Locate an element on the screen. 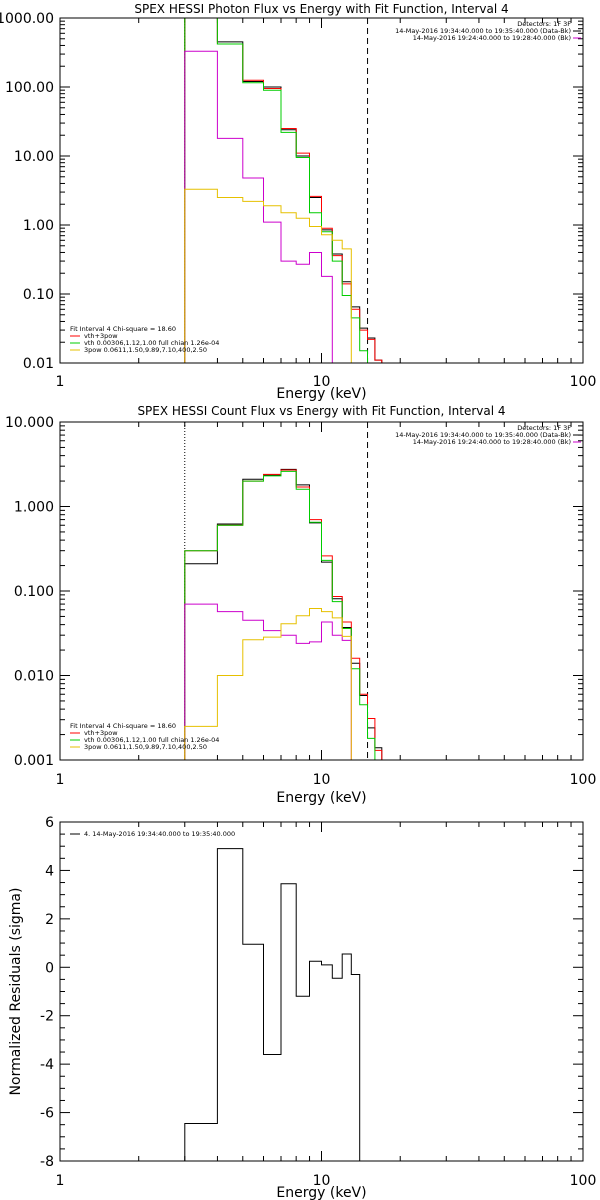 The image size is (600, 1200). y-tick-label: -2 is located at coordinates (47, 1017).